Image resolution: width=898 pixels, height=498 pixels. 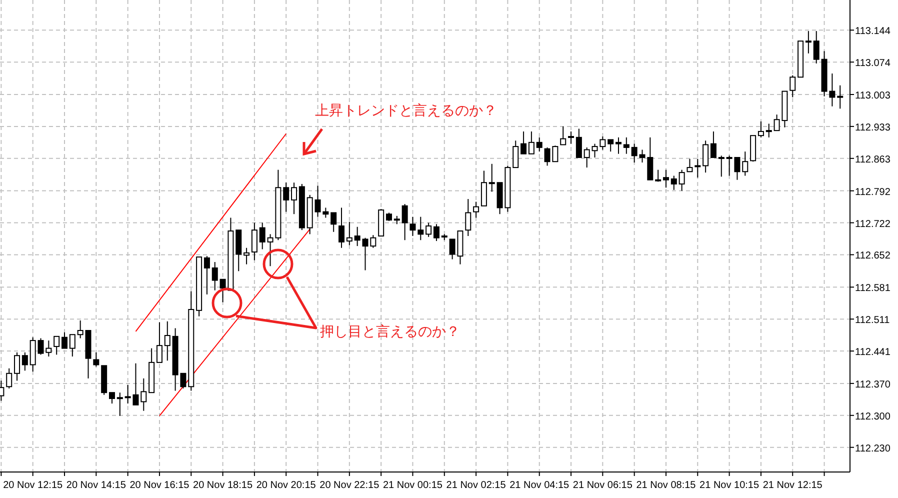 I want to click on x-tick-label: 21 Nov 12:15, so click(x=792, y=485).